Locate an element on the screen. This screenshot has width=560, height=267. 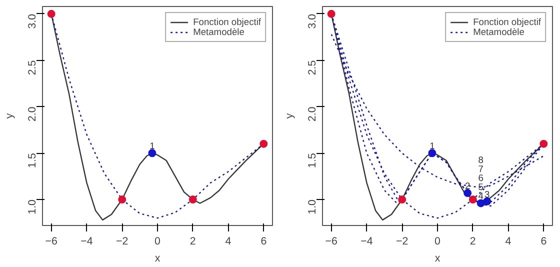
annotation: 7 is located at coordinates (481, 169).